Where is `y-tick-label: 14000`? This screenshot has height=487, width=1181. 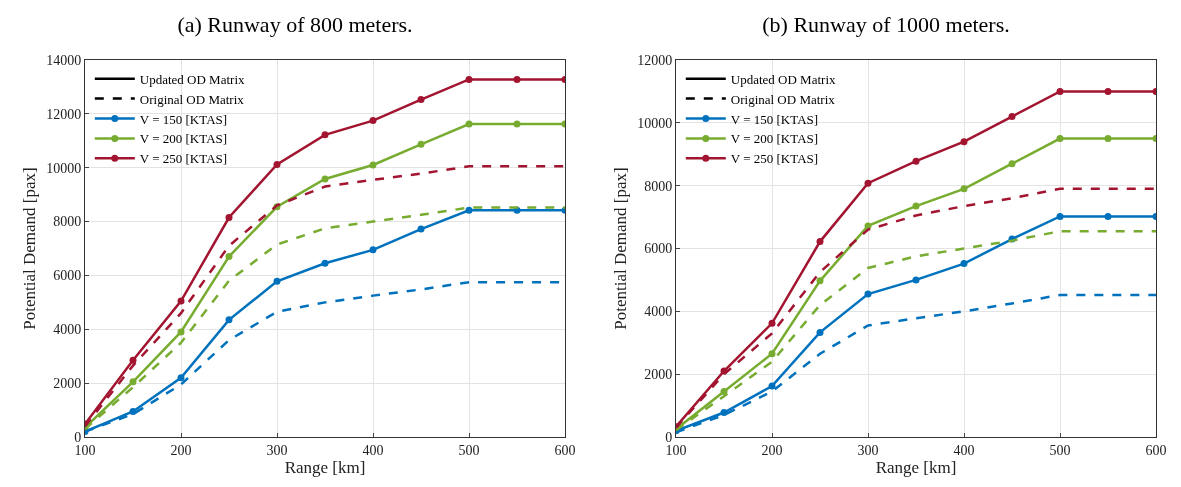
y-tick-label: 14000 is located at coordinates (64, 60).